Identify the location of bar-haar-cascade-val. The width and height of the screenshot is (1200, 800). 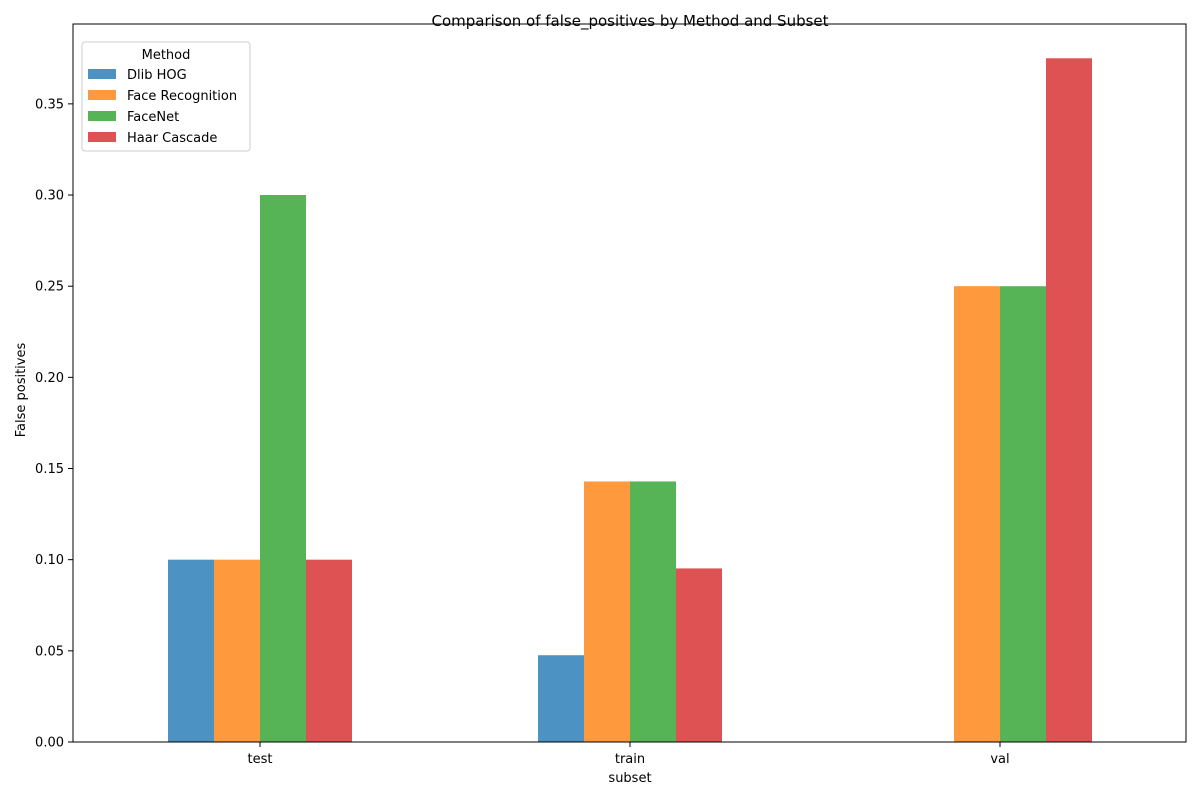
(1069, 400).